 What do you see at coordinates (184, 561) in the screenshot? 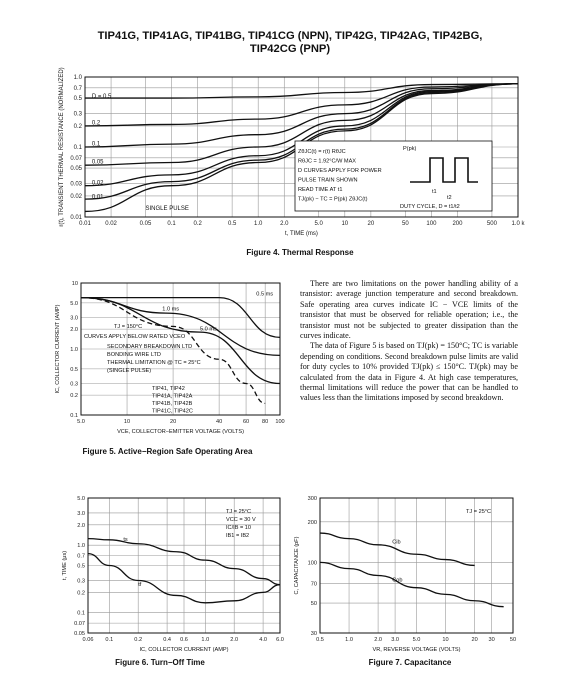
I see `series-line-ts` at bounding box center [184, 561].